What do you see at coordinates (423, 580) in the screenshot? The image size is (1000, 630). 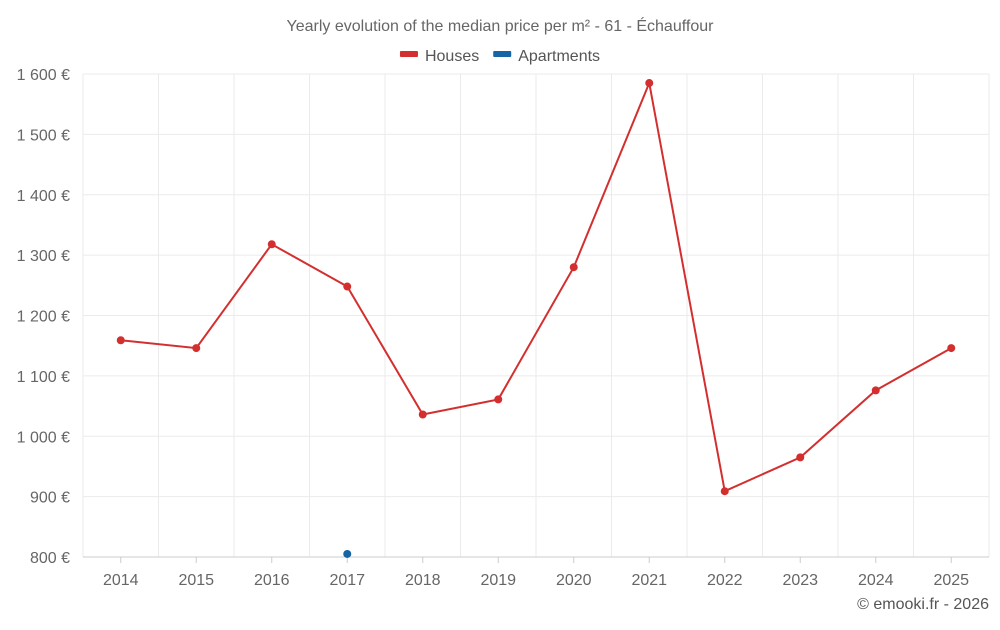 I see `x-tick-label: 2018` at bounding box center [423, 580].